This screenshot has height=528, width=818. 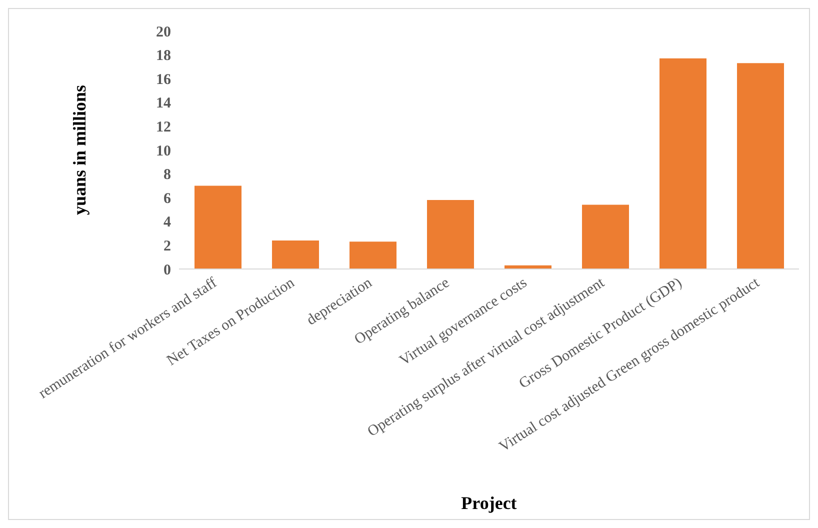 What do you see at coordinates (79, 150) in the screenshot?
I see `y-axis-title: yuans in millions` at bounding box center [79, 150].